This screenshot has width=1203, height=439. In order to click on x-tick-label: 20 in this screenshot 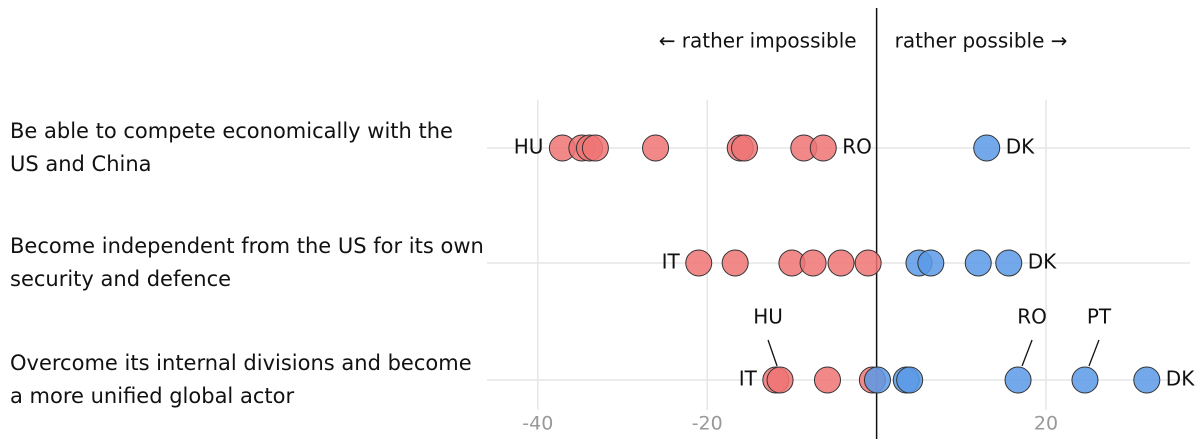, I will do `click(1046, 424)`.